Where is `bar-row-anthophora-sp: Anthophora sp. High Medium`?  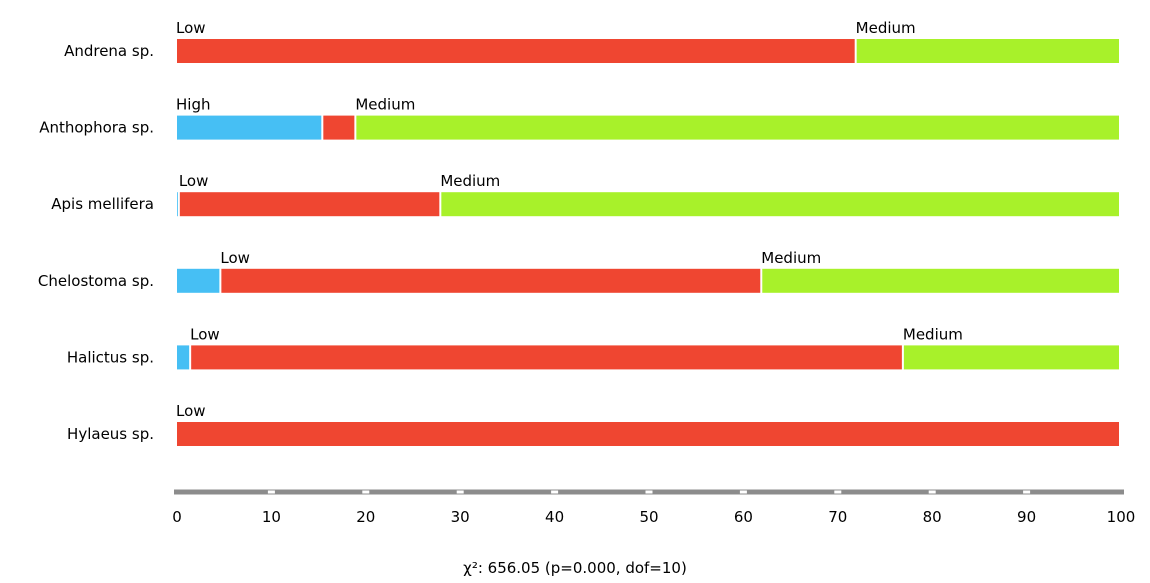 bar-row-anthophora-sp: Anthophora sp. High Medium is located at coordinates (579, 118).